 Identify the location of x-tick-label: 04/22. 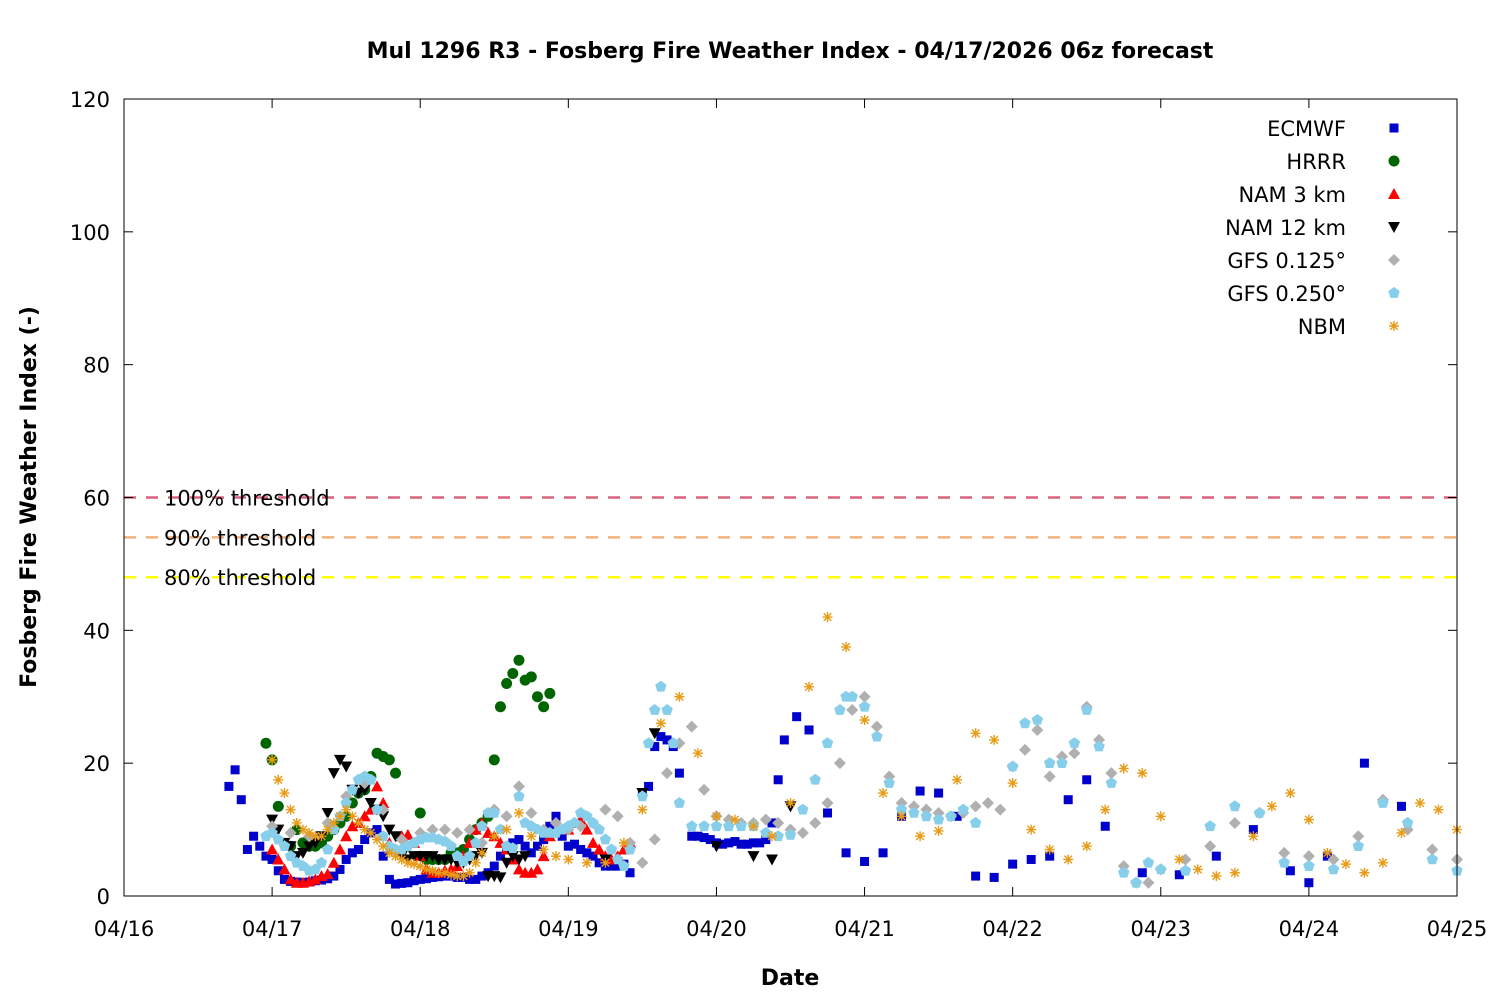
(1012, 929).